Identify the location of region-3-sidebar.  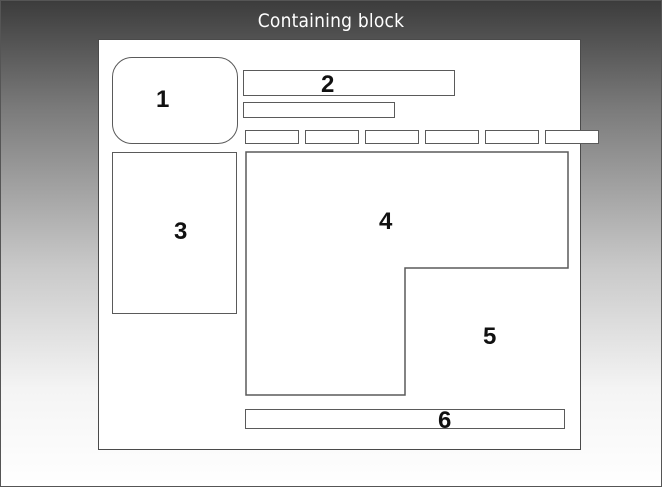
(174, 233).